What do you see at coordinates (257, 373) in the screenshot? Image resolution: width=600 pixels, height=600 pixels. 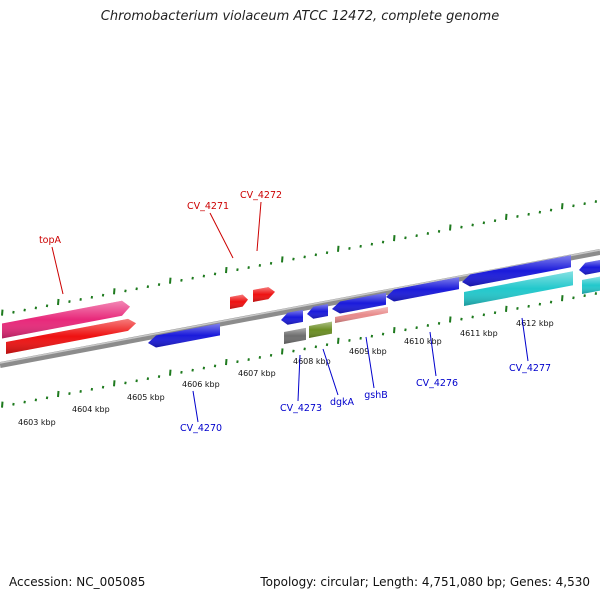 I see `scale-label: 4607 kbp` at bounding box center [257, 373].